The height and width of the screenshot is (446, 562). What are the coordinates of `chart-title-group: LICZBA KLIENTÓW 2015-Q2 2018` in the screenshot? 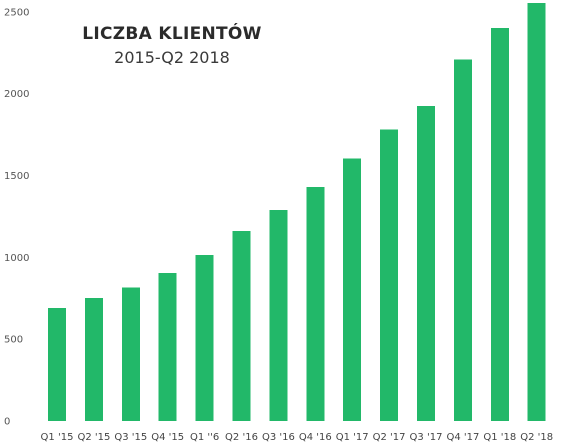 It's located at (171, 44).